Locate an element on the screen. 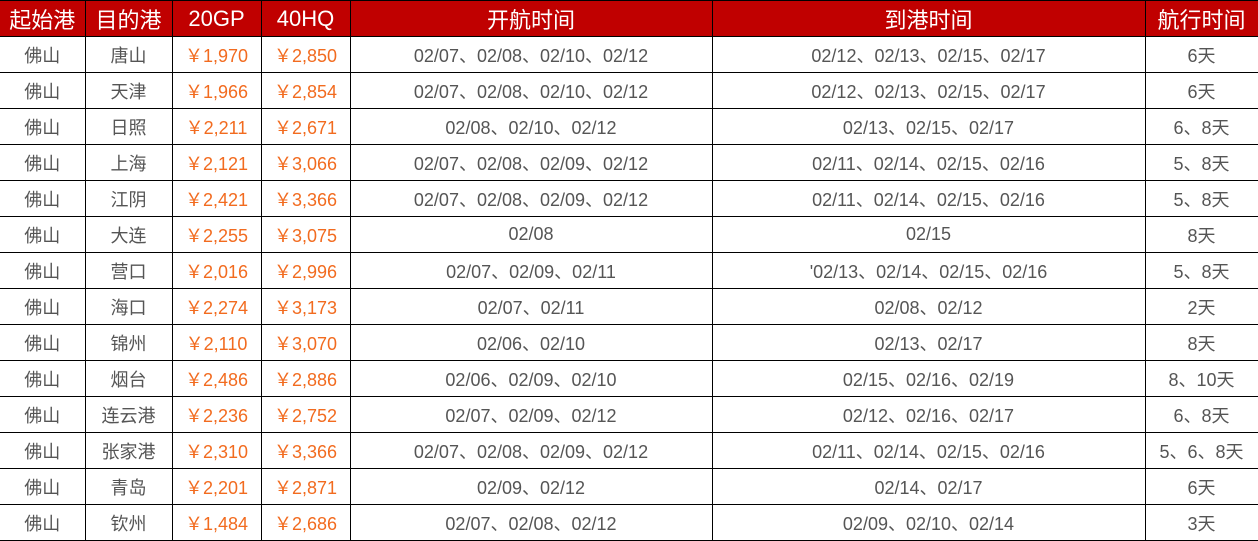 This screenshot has width=1258, height=541. cell-arrival-dates: 02/12、02/16、02/17 is located at coordinates (928, 414).